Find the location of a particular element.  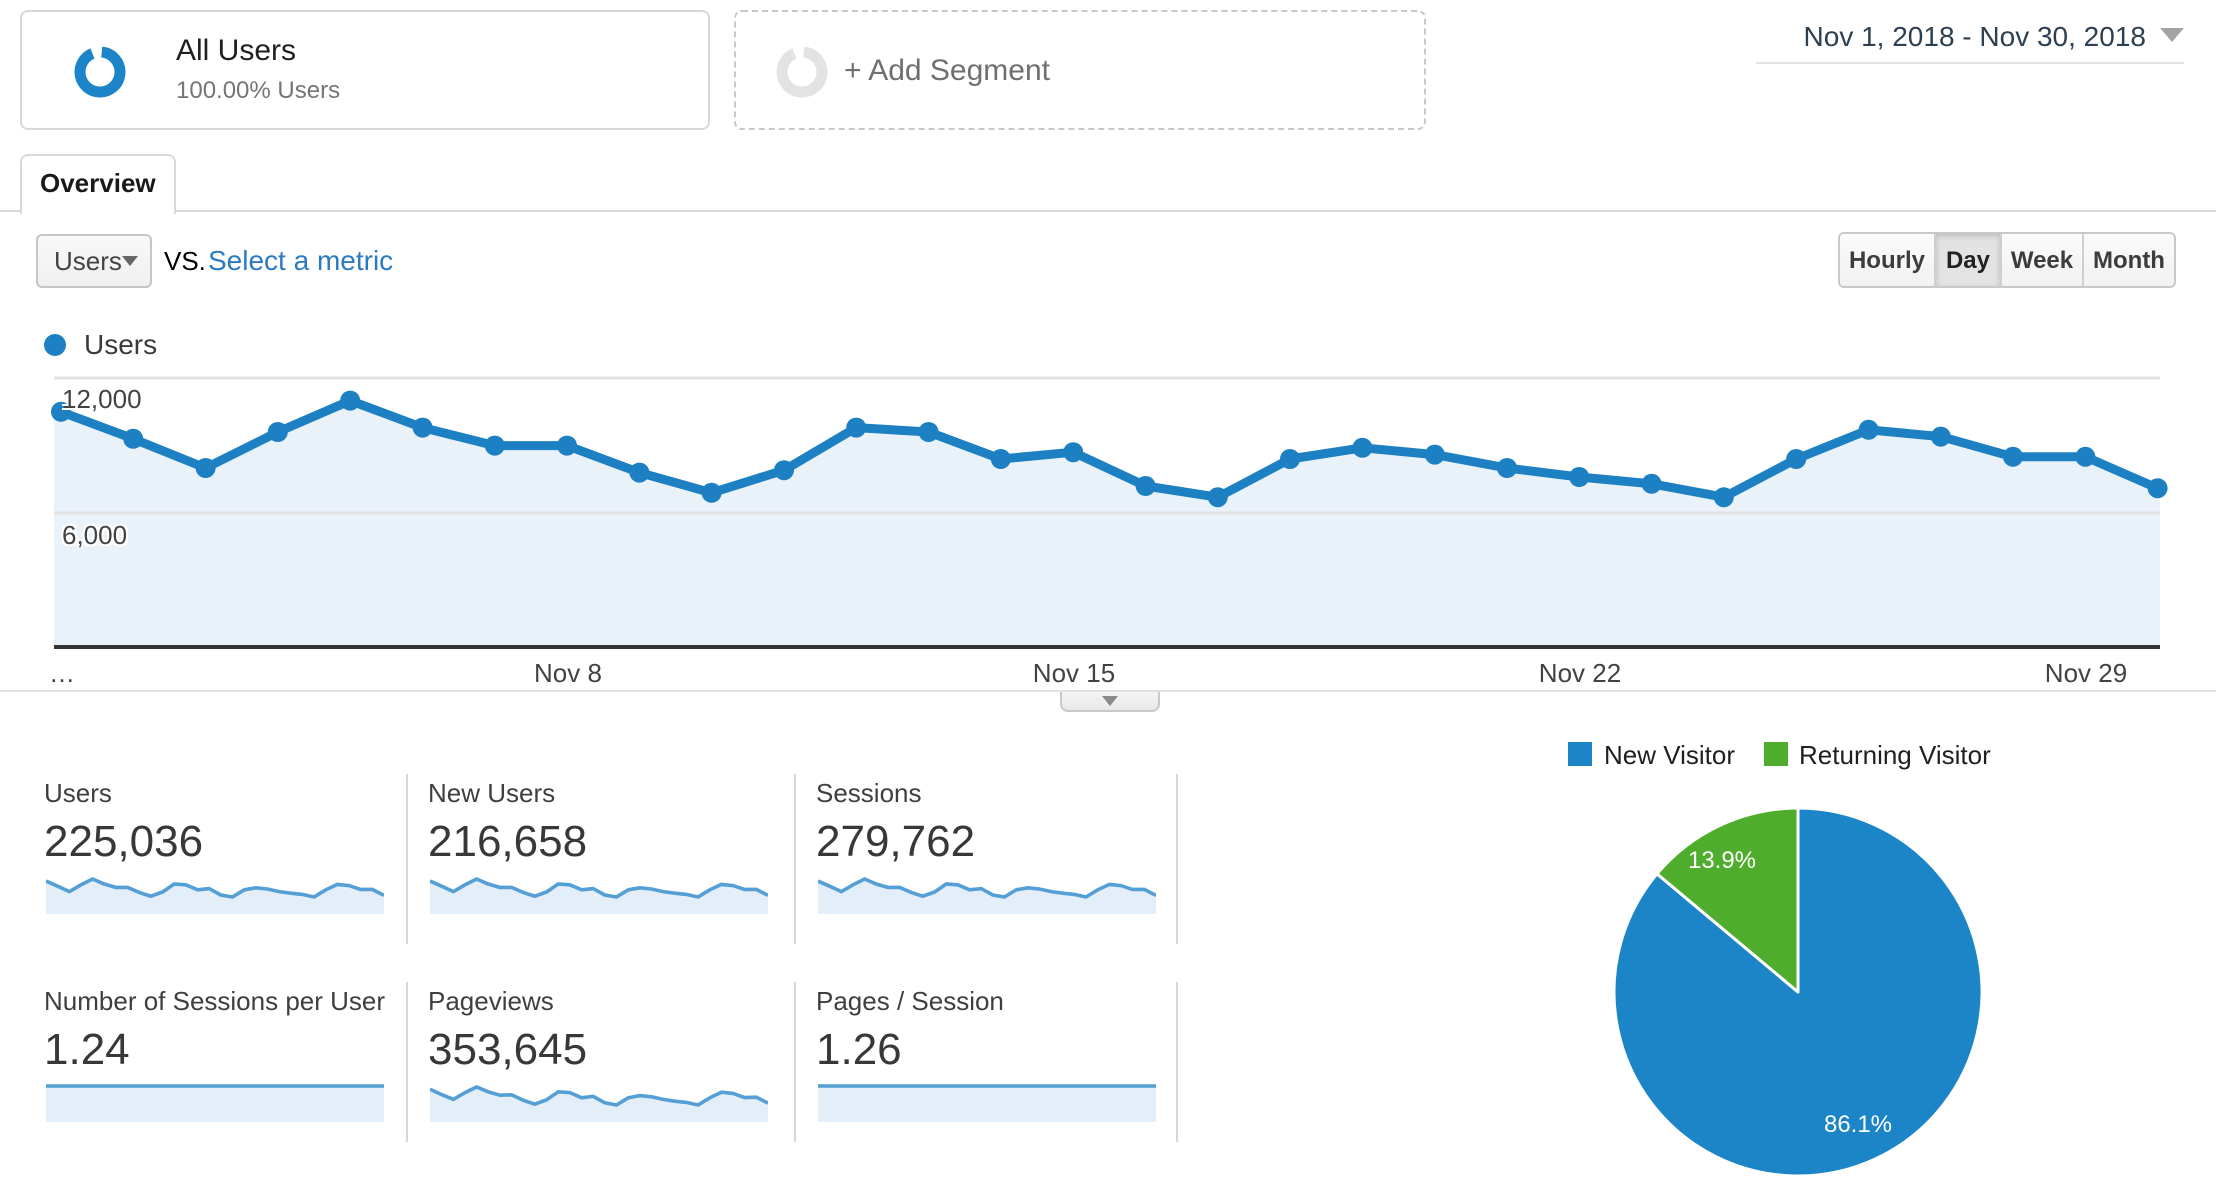

granularity-month-button: Month is located at coordinates (2128, 260).